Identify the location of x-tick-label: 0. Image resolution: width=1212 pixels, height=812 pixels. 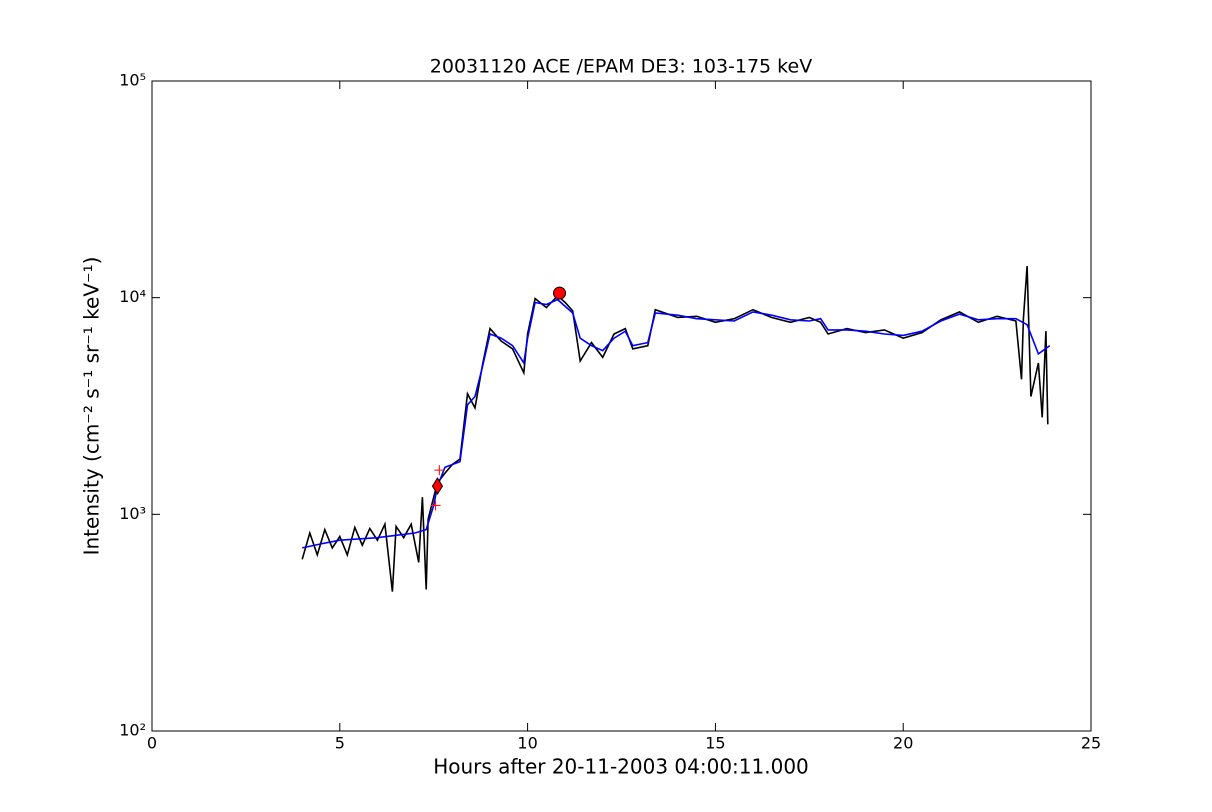
(152, 743).